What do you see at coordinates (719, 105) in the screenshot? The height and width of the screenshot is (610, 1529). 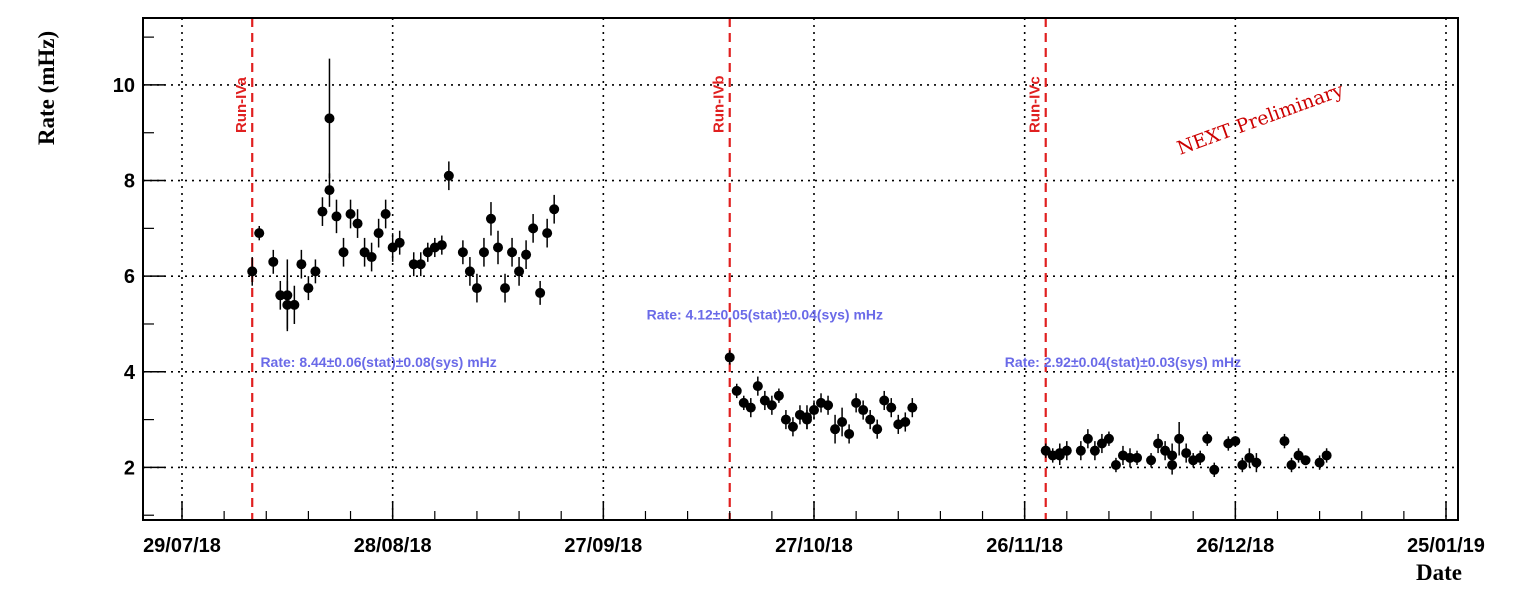 I see `run-label: Run-IVb` at bounding box center [719, 105].